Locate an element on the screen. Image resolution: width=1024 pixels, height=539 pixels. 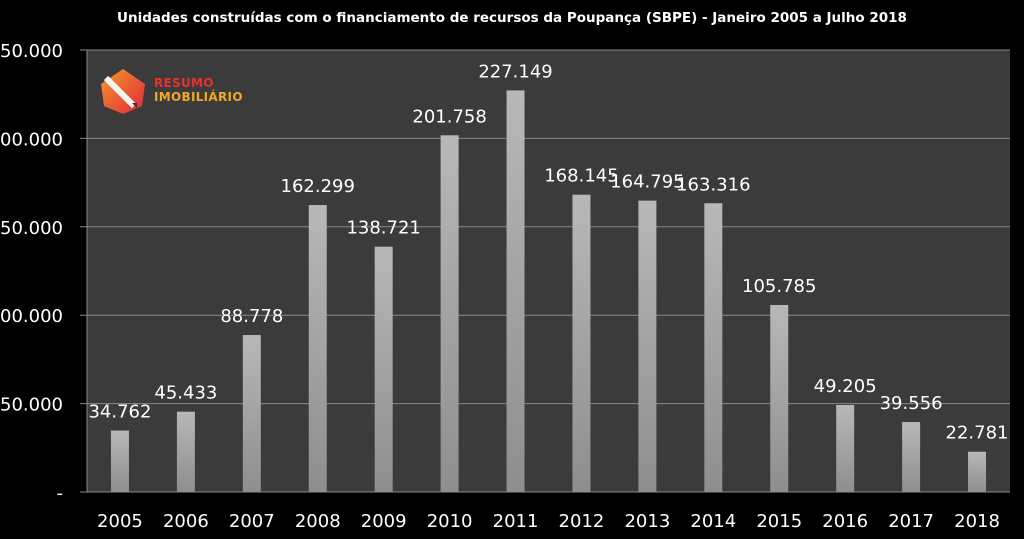
x-tick-label: 2016 is located at coordinates (845, 521).